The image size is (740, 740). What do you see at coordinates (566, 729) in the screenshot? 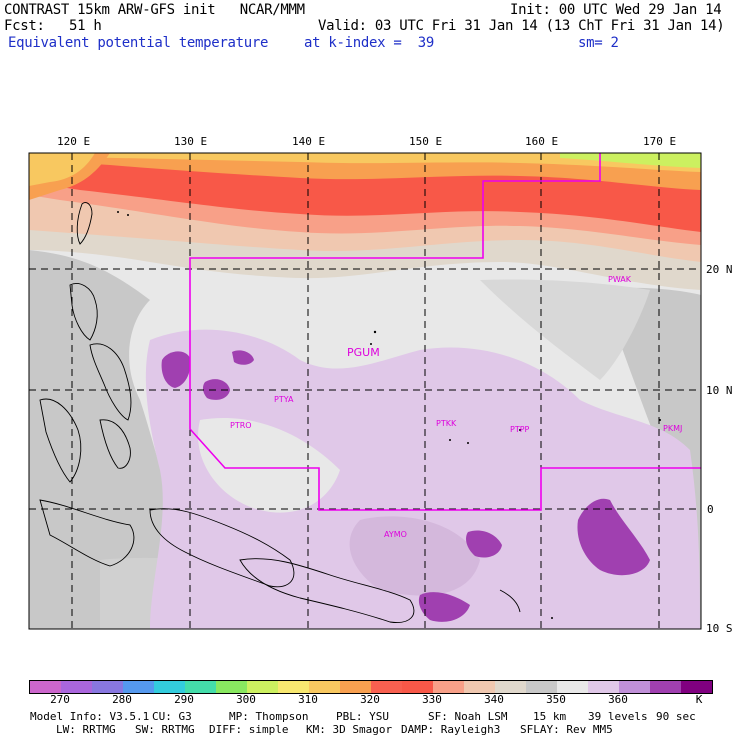
I see `surface-layer: SFLAY: Rev MM5` at bounding box center [566, 729].